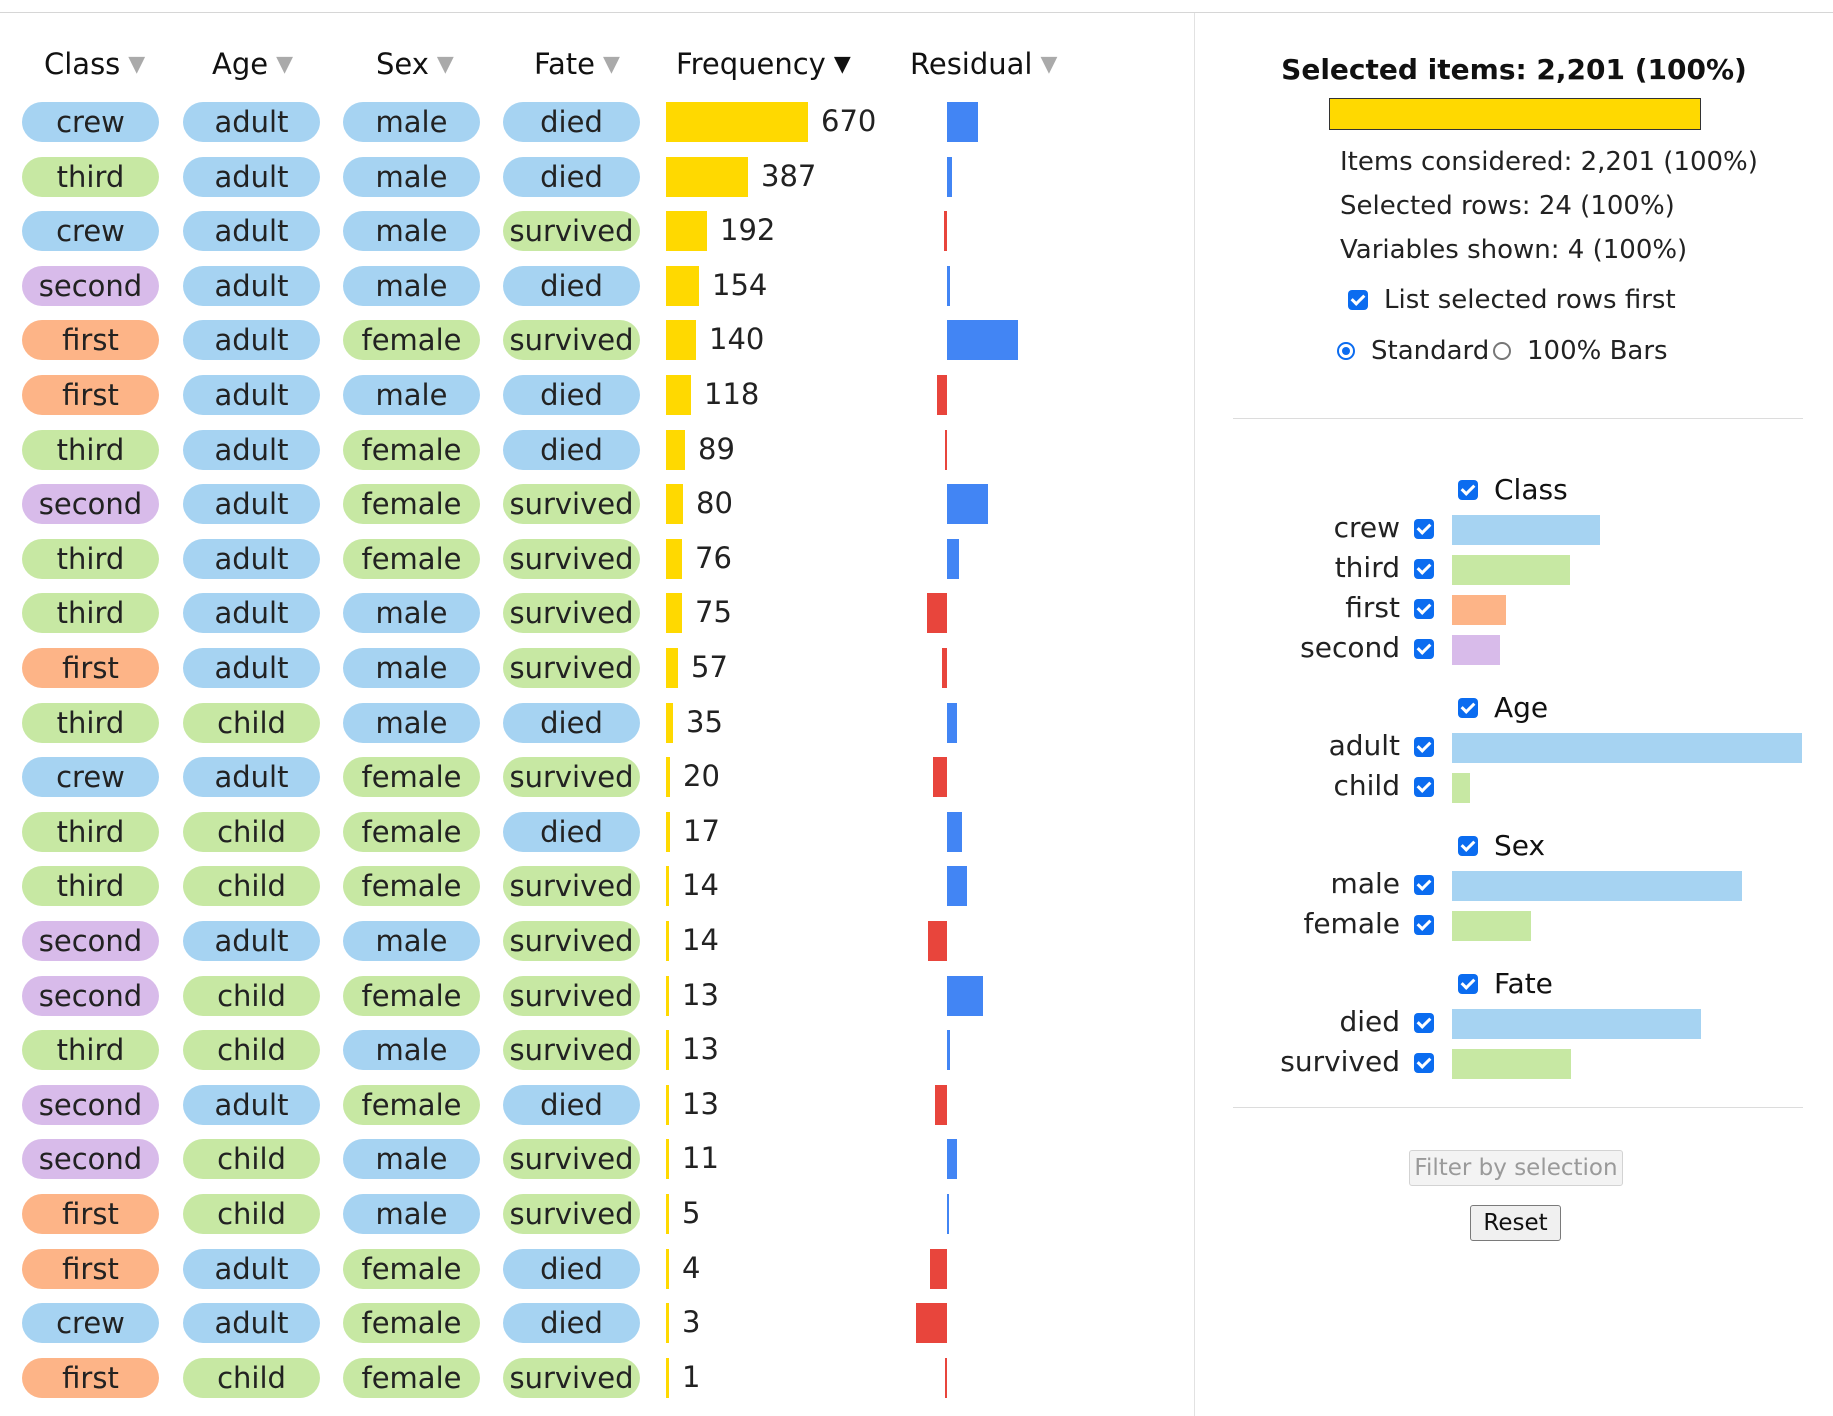  Describe the element at coordinates (597, 559) in the screenshot. I see `table-row: third adult female survived 76` at that location.